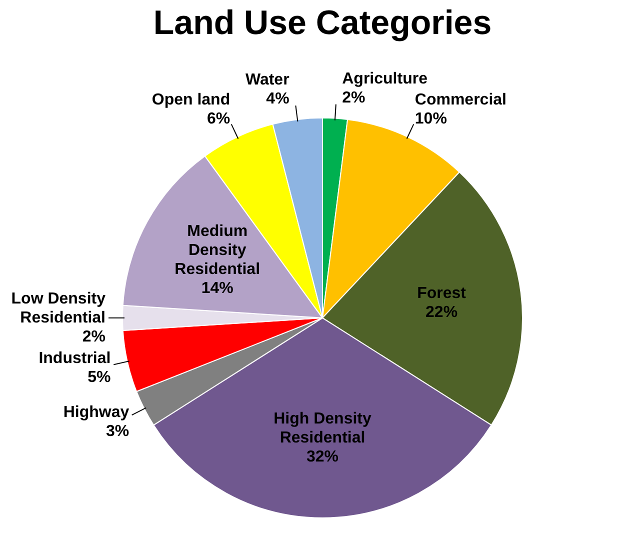  What do you see at coordinates (96, 413) in the screenshot?
I see `slice-label: Highway` at bounding box center [96, 413].